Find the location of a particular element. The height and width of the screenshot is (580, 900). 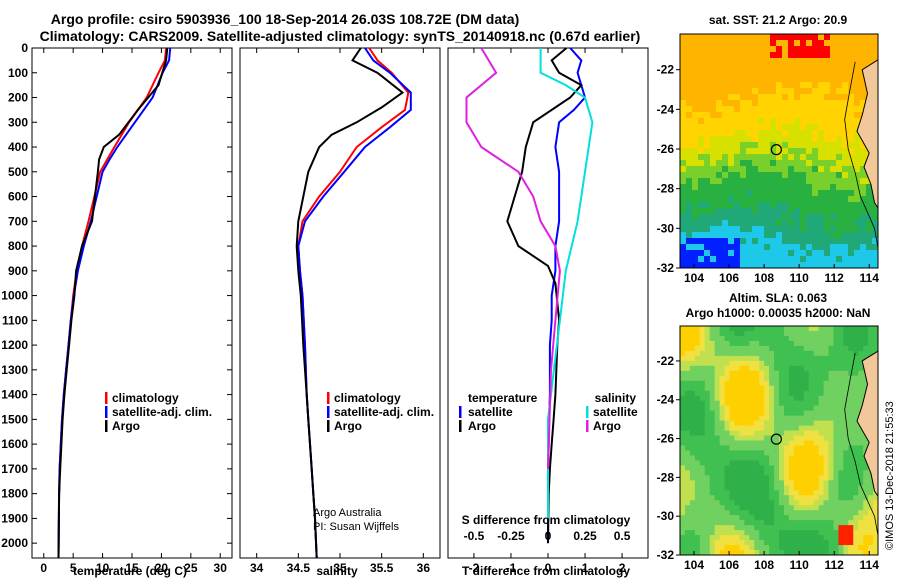

difference-legend-left: temperature satellite Argo is located at coordinates (498, 412).